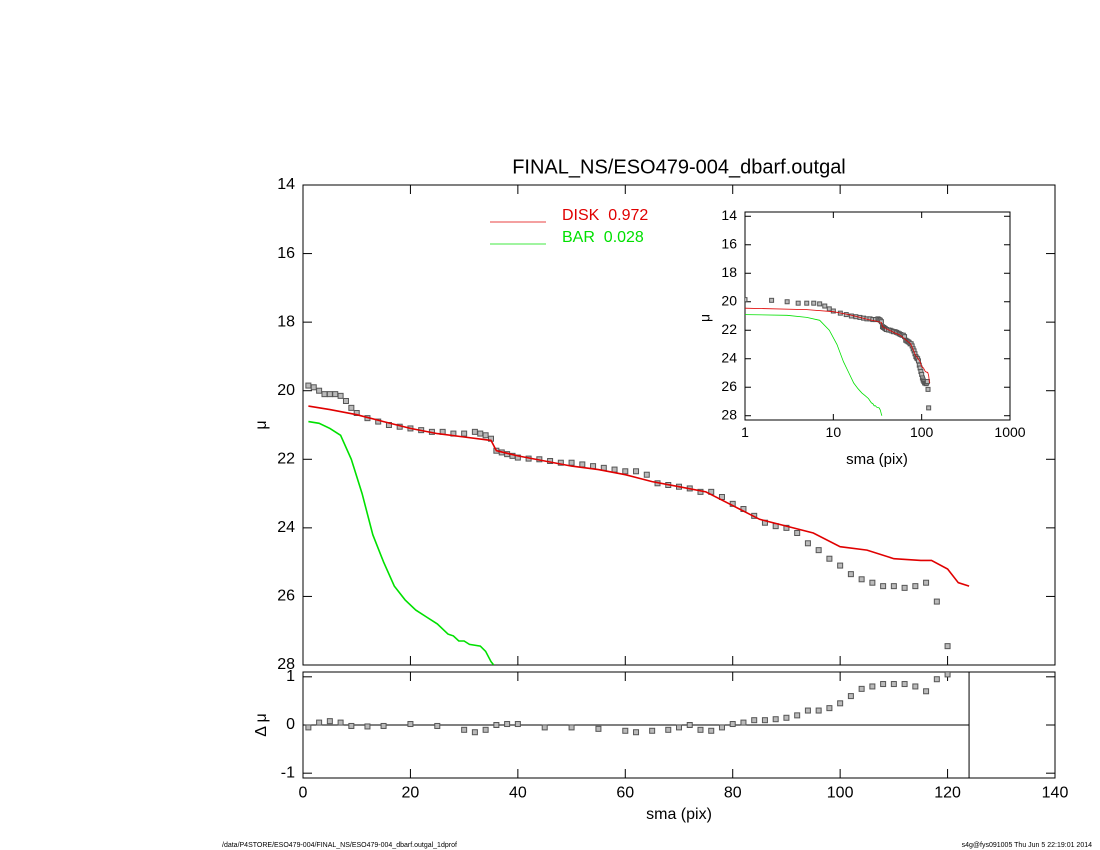  What do you see at coordinates (603, 237) in the screenshot?
I see `legend-label: BAR 0.028` at bounding box center [603, 237].